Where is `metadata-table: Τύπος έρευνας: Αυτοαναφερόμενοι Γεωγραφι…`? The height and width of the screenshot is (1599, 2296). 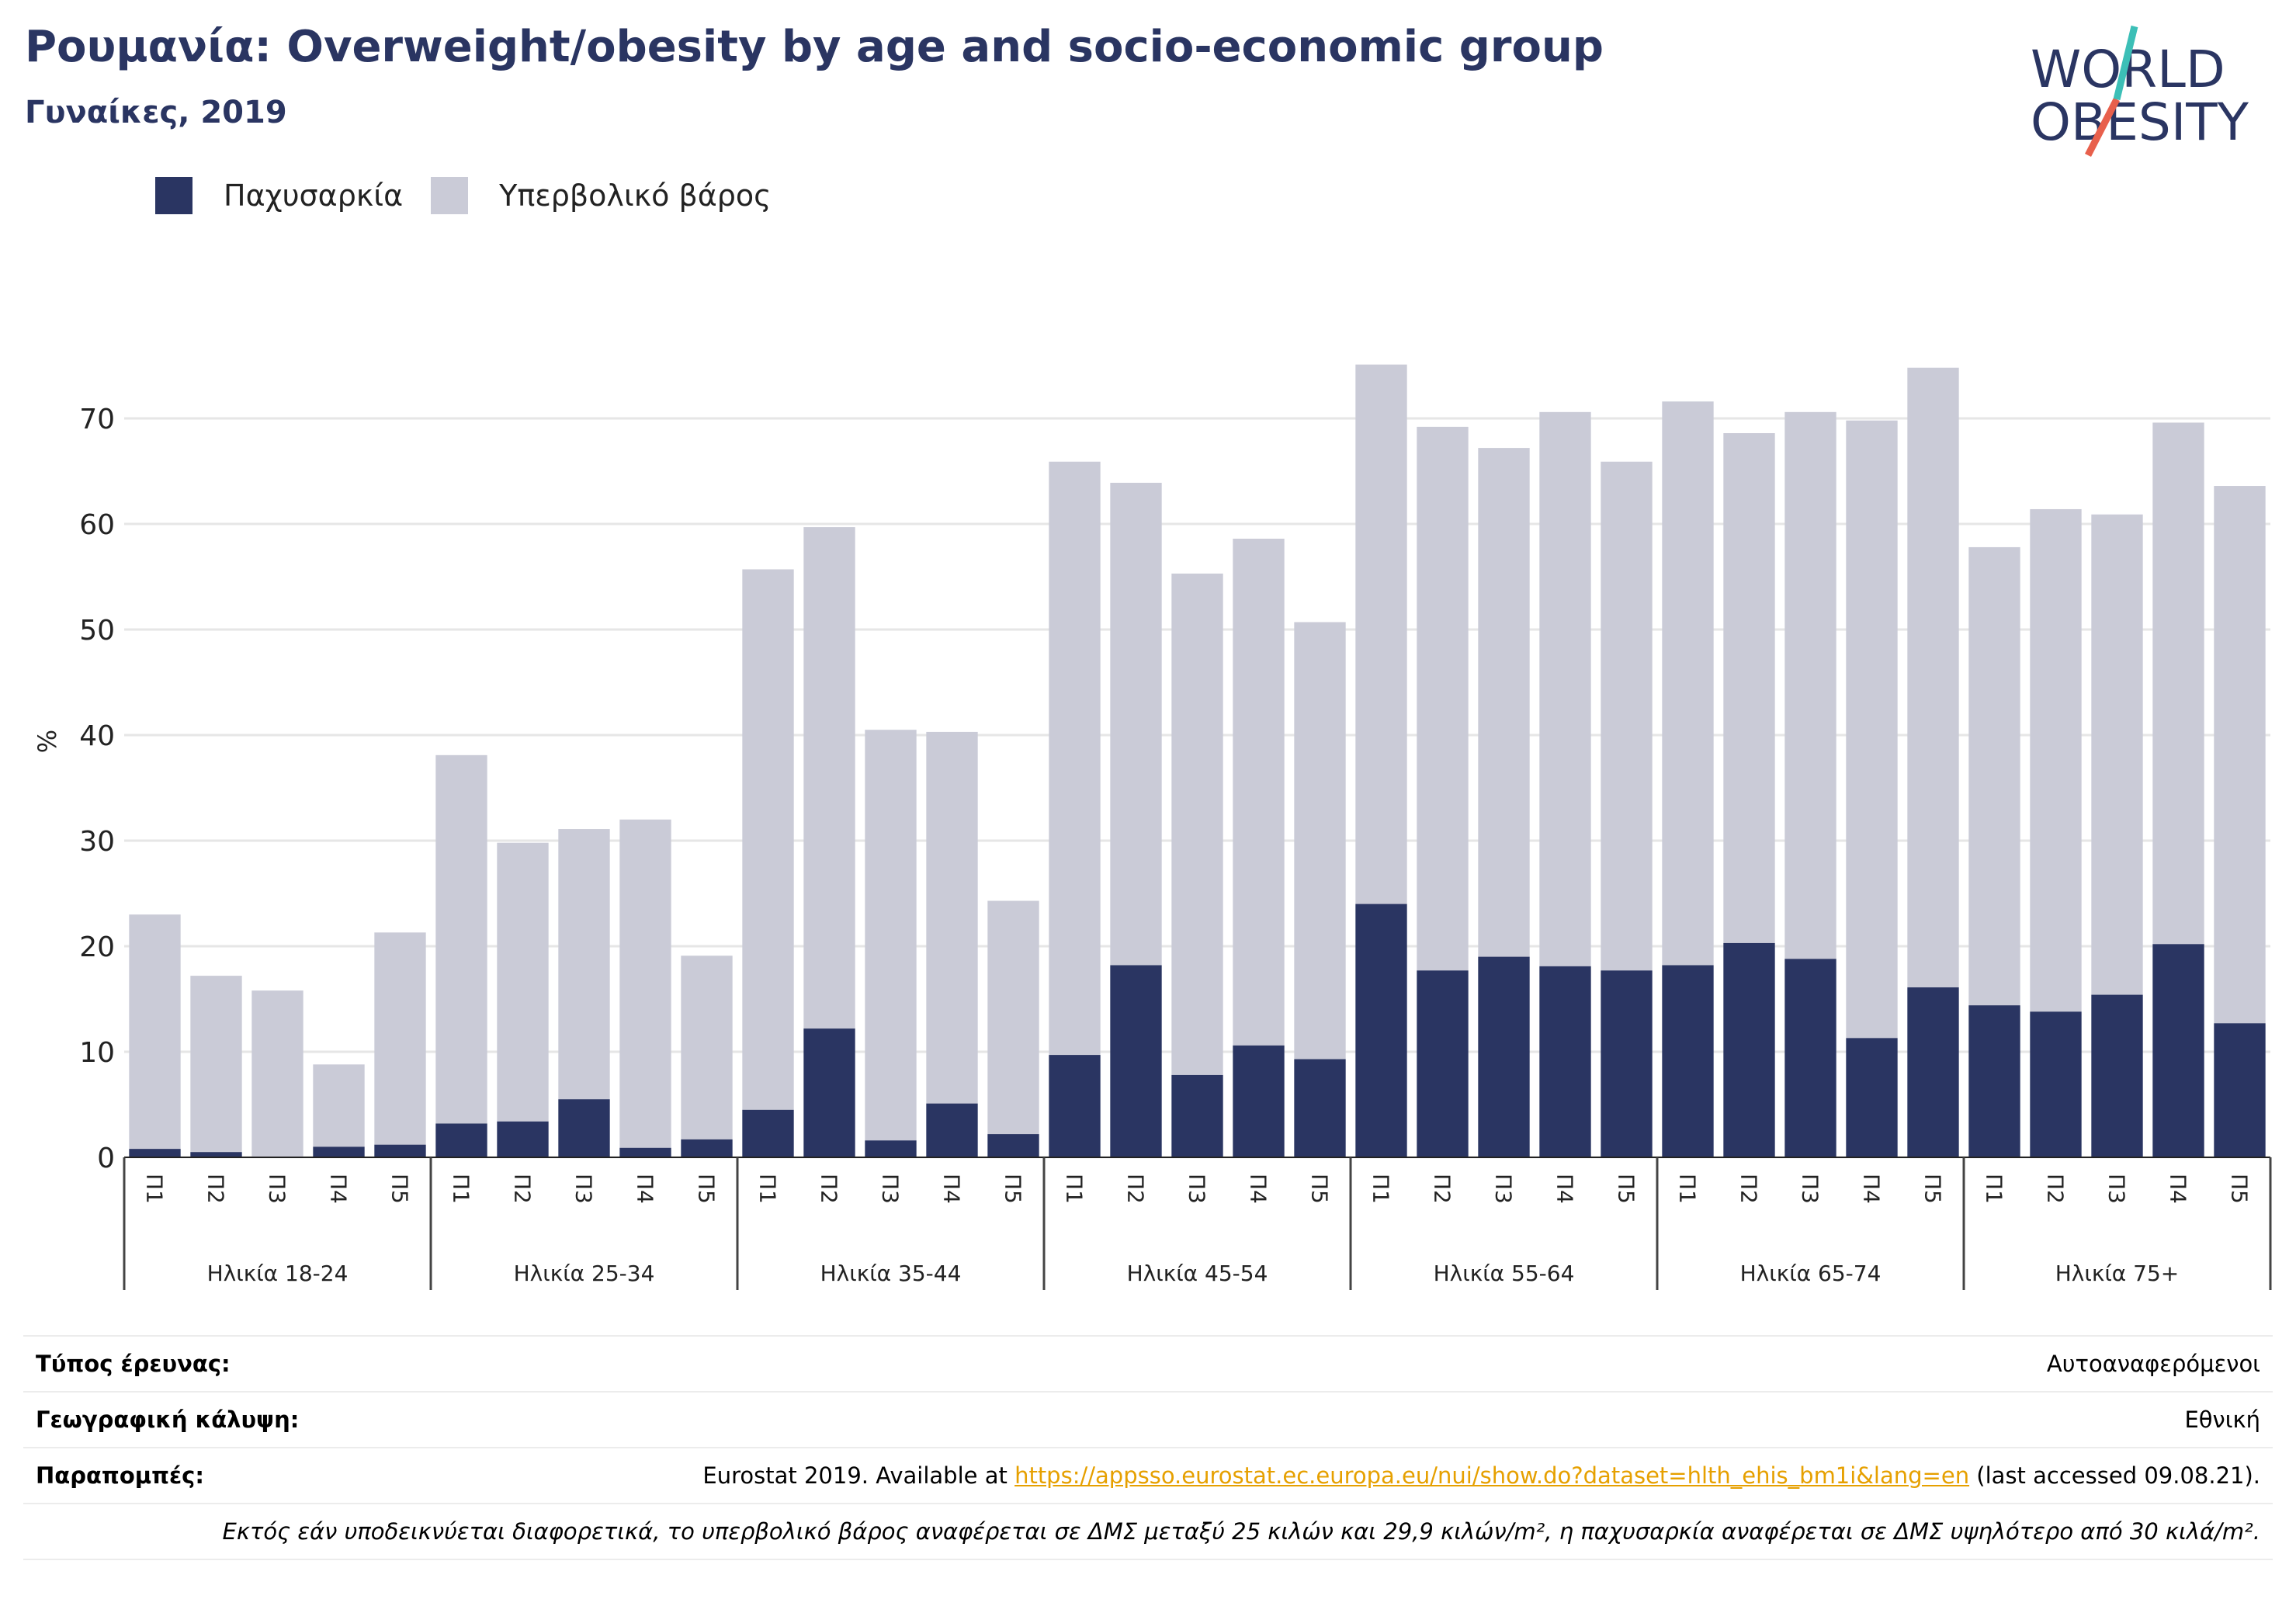
metadata-table: Τύπος έρευνας: Αυτοαναφερόμενοι Γεωγραφι… is located at coordinates (1148, 1447).